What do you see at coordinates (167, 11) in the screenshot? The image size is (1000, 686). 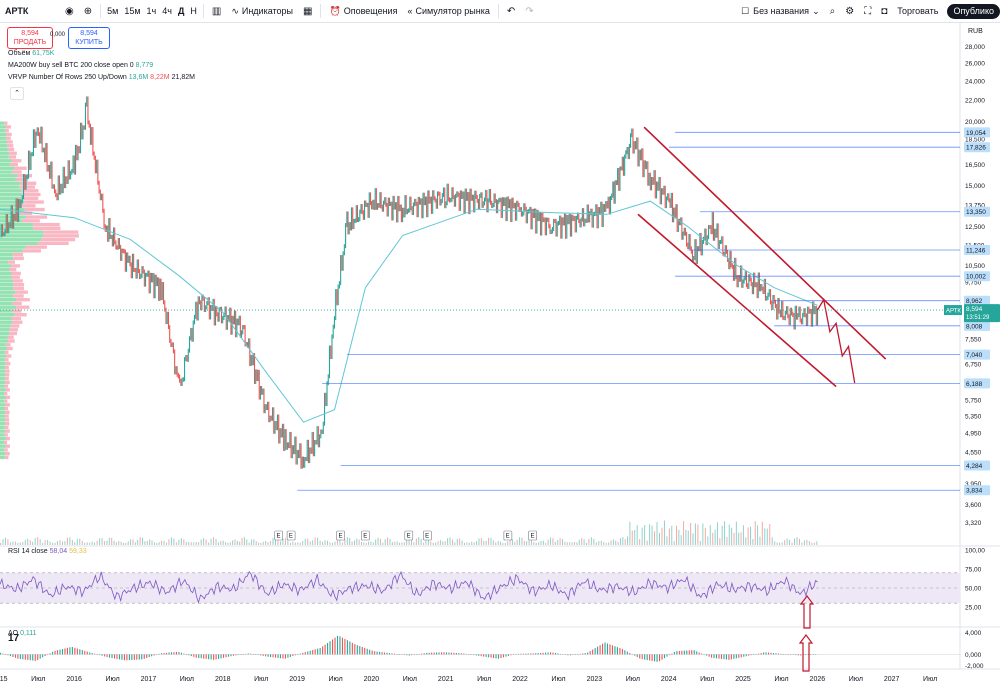 I see `timeframe-3: 4ч` at bounding box center [167, 11].